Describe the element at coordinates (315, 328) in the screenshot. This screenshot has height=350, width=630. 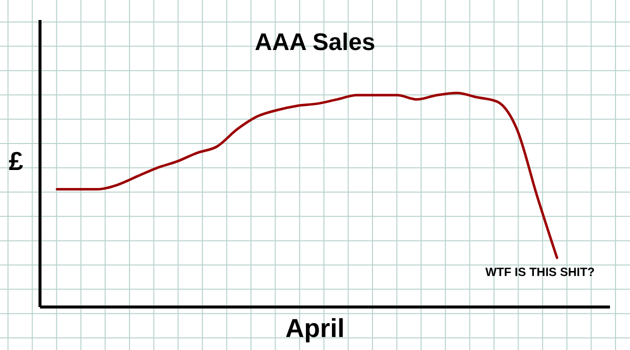
I see `x-axis-title: April` at that location.